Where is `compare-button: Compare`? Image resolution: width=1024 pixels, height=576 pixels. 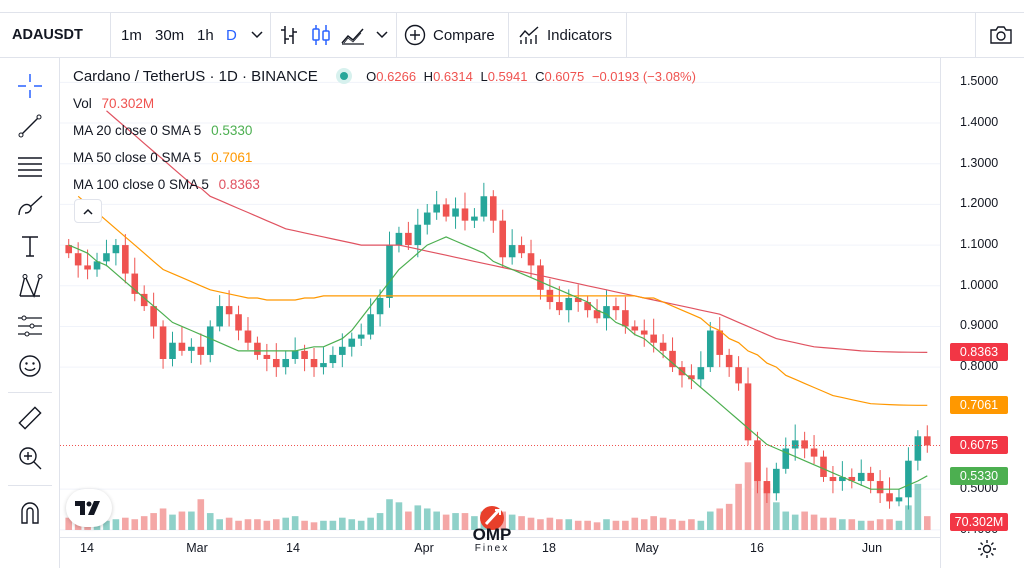
compare-button: Compare is located at coordinates (449, 35).